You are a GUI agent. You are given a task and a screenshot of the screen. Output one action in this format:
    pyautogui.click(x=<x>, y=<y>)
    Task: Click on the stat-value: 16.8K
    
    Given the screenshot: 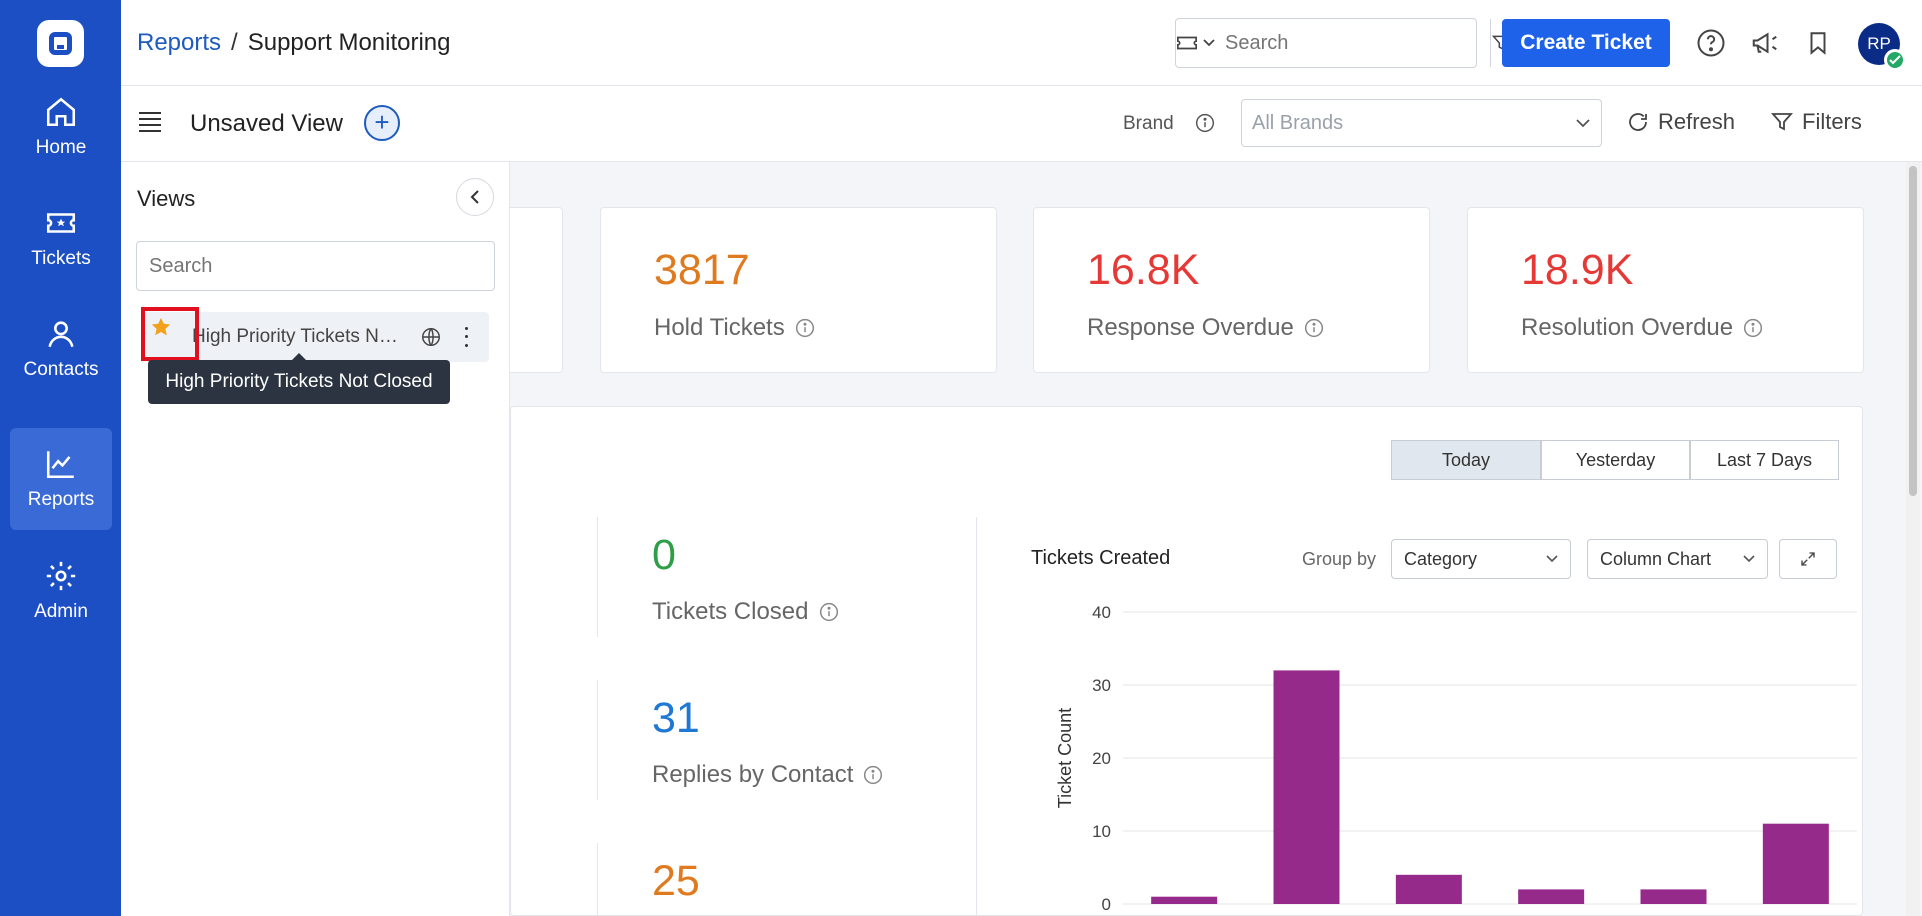 What is the action you would take?
    pyautogui.click(x=1143, y=270)
    